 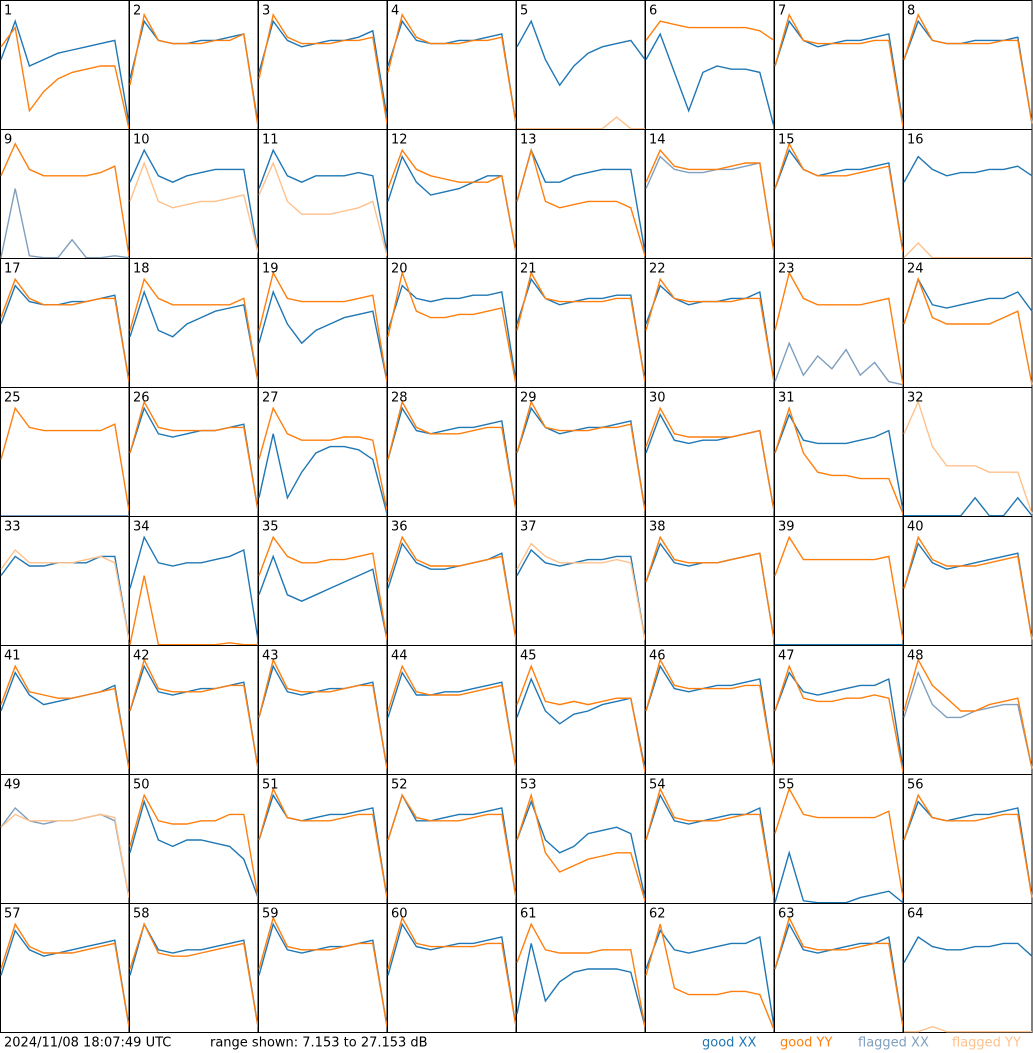 What do you see at coordinates (141, 914) in the screenshot?
I see `panel-title: 58` at bounding box center [141, 914].